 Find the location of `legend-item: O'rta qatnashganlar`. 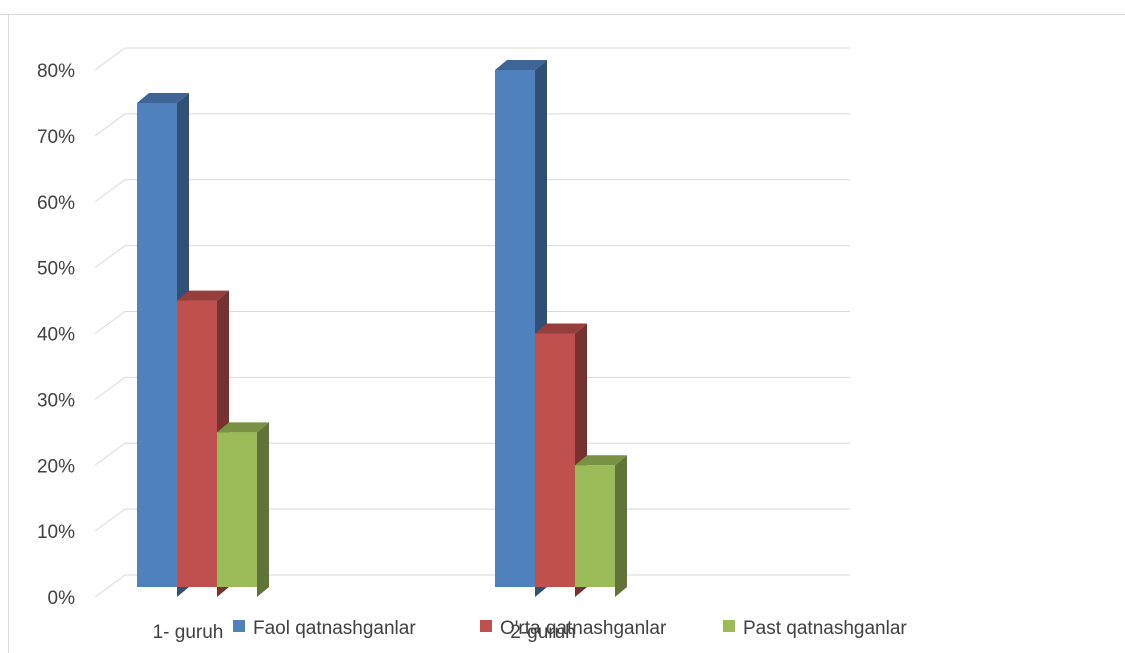

legend-item: O'rta qatnashganlar is located at coordinates (573, 628).